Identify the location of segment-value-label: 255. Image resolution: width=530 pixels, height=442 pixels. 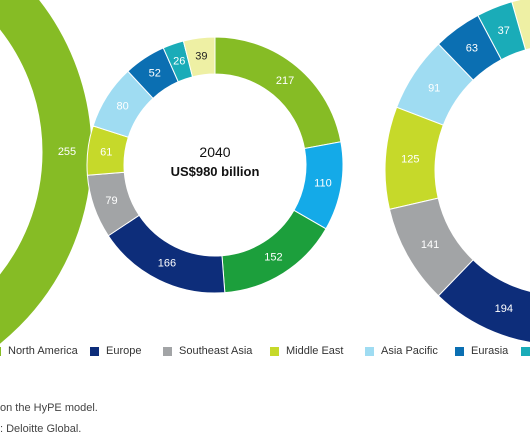
(67, 152).